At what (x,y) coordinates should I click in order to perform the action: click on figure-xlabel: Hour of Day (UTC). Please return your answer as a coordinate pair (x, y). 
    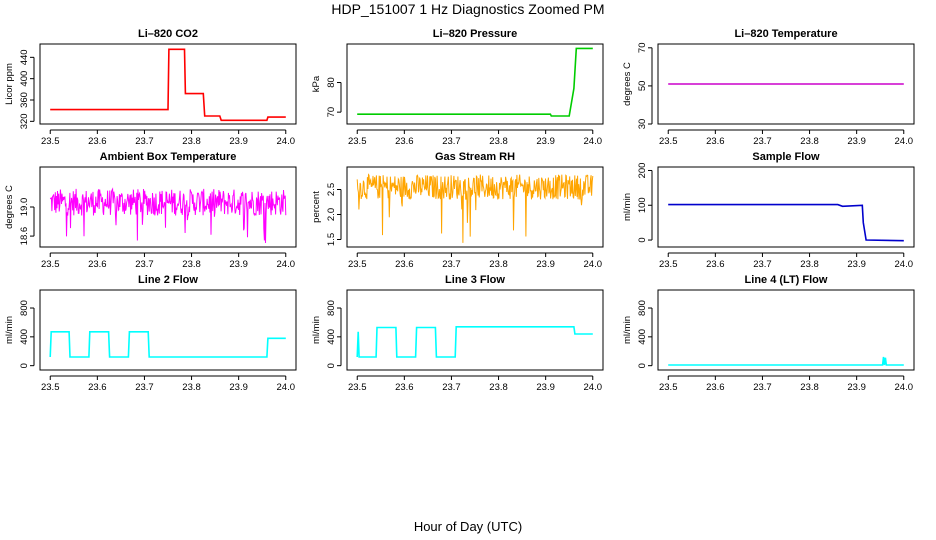
    Looking at the image, I should click on (468, 526).